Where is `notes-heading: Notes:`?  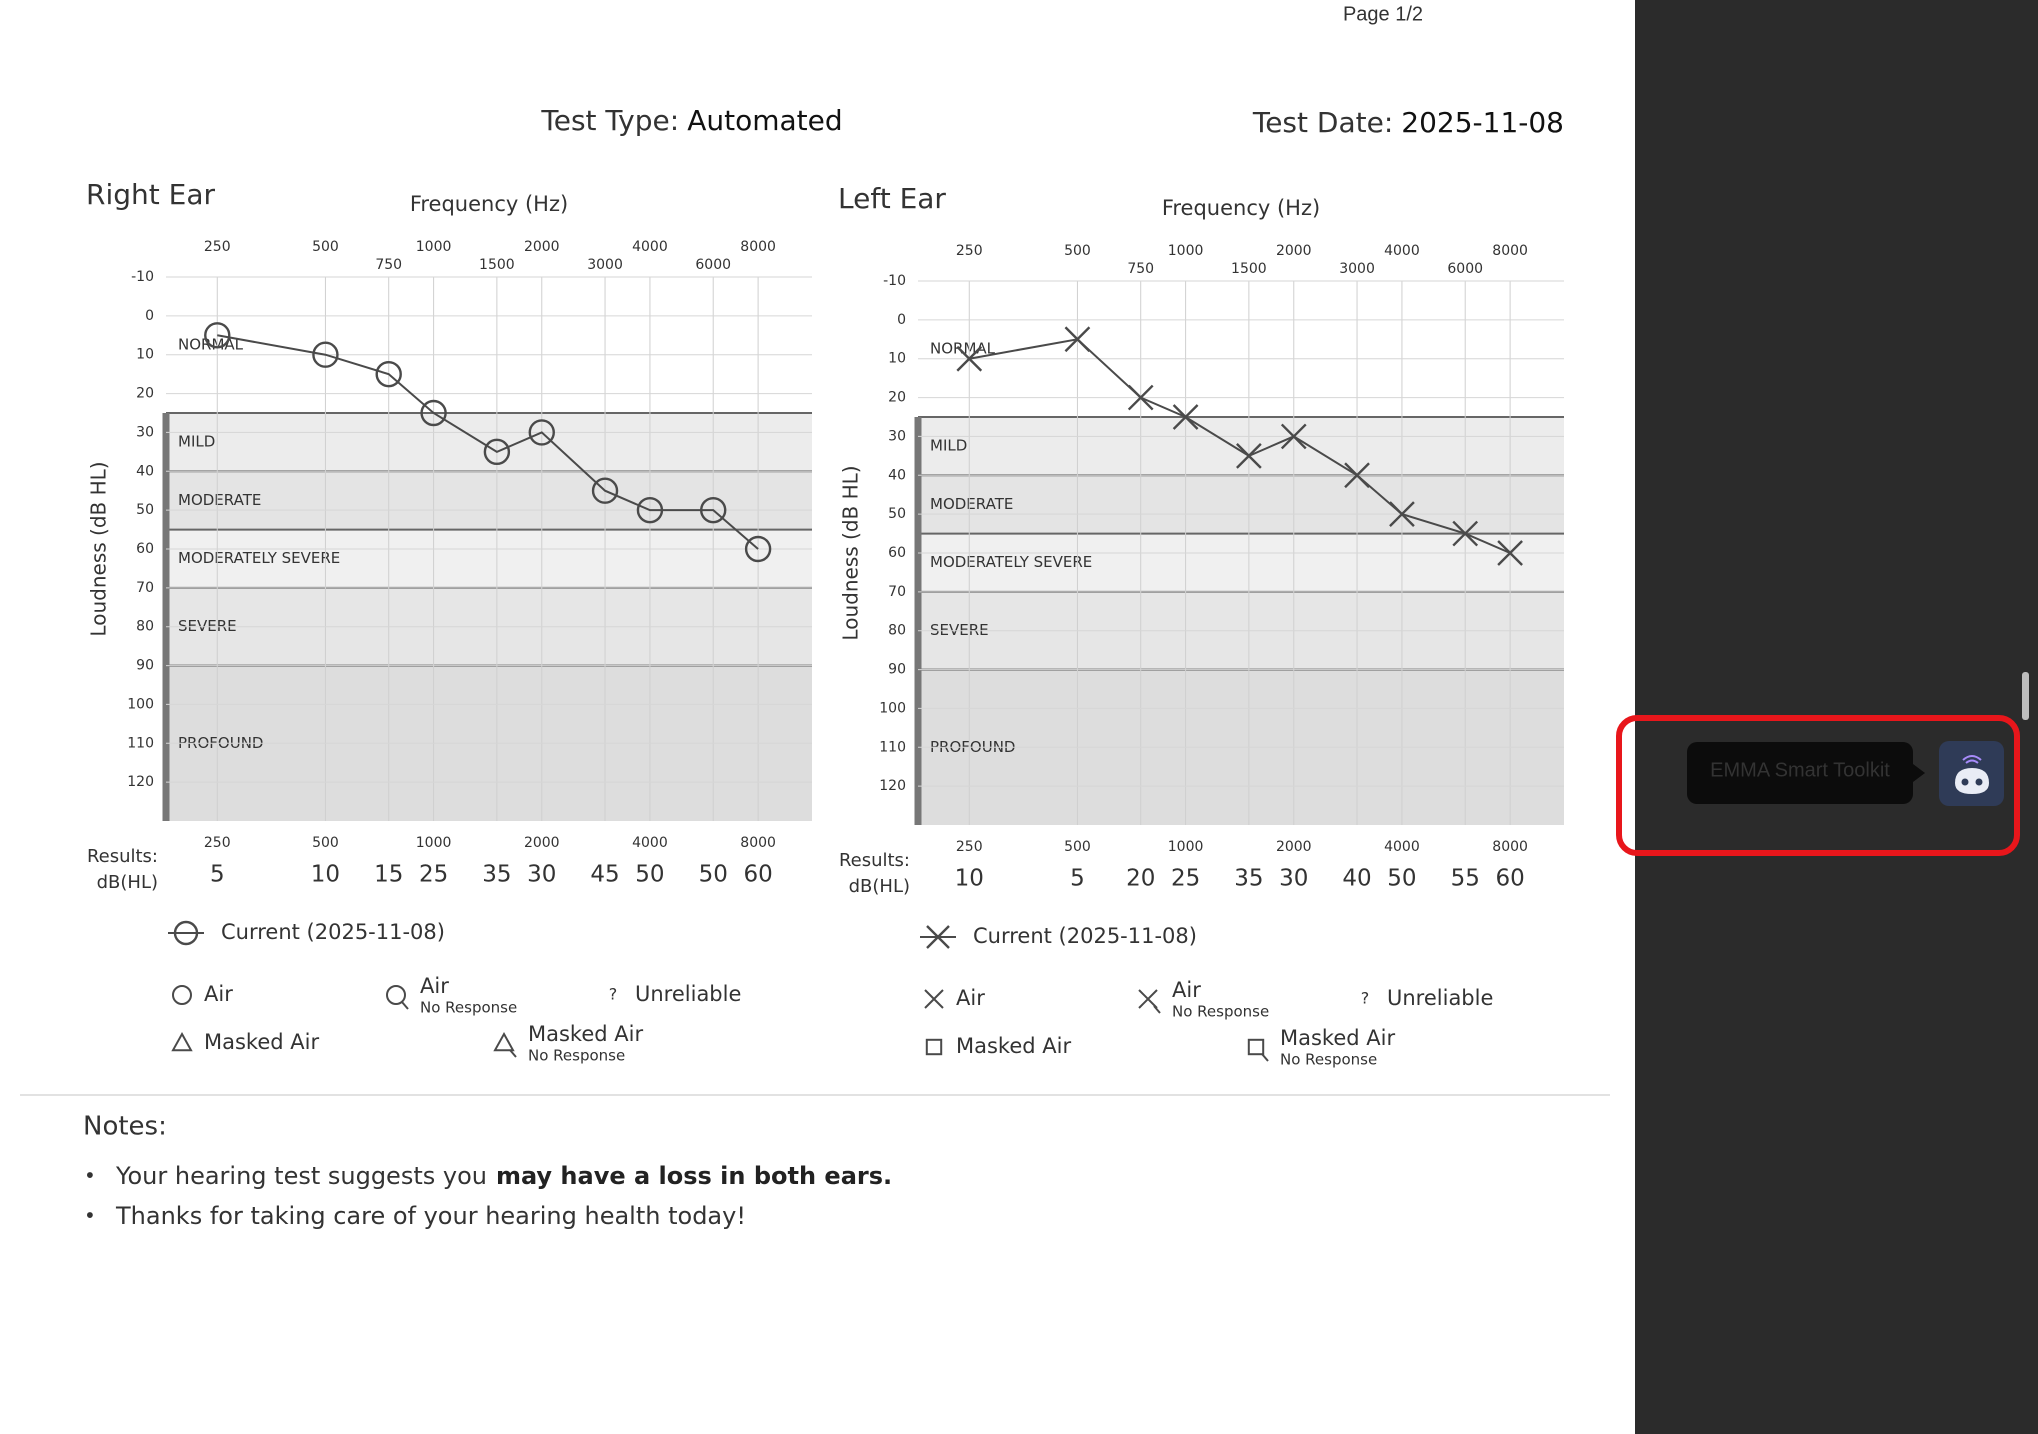 notes-heading: Notes: is located at coordinates (125, 1127).